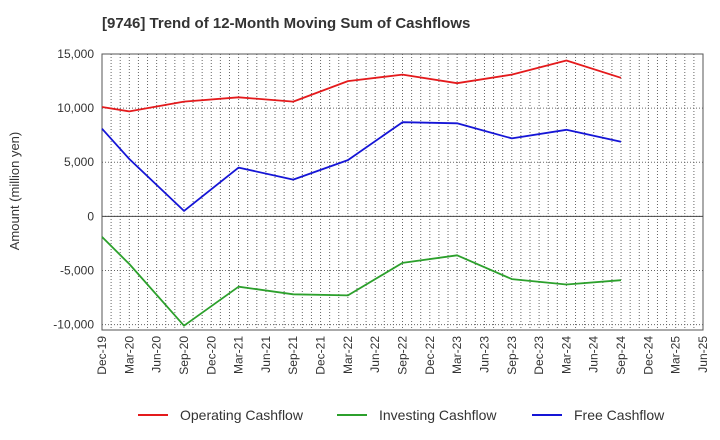 This screenshot has width=720, height=440. Describe the element at coordinates (75, 108) in the screenshot. I see `y-tick-label: 10,000` at that location.